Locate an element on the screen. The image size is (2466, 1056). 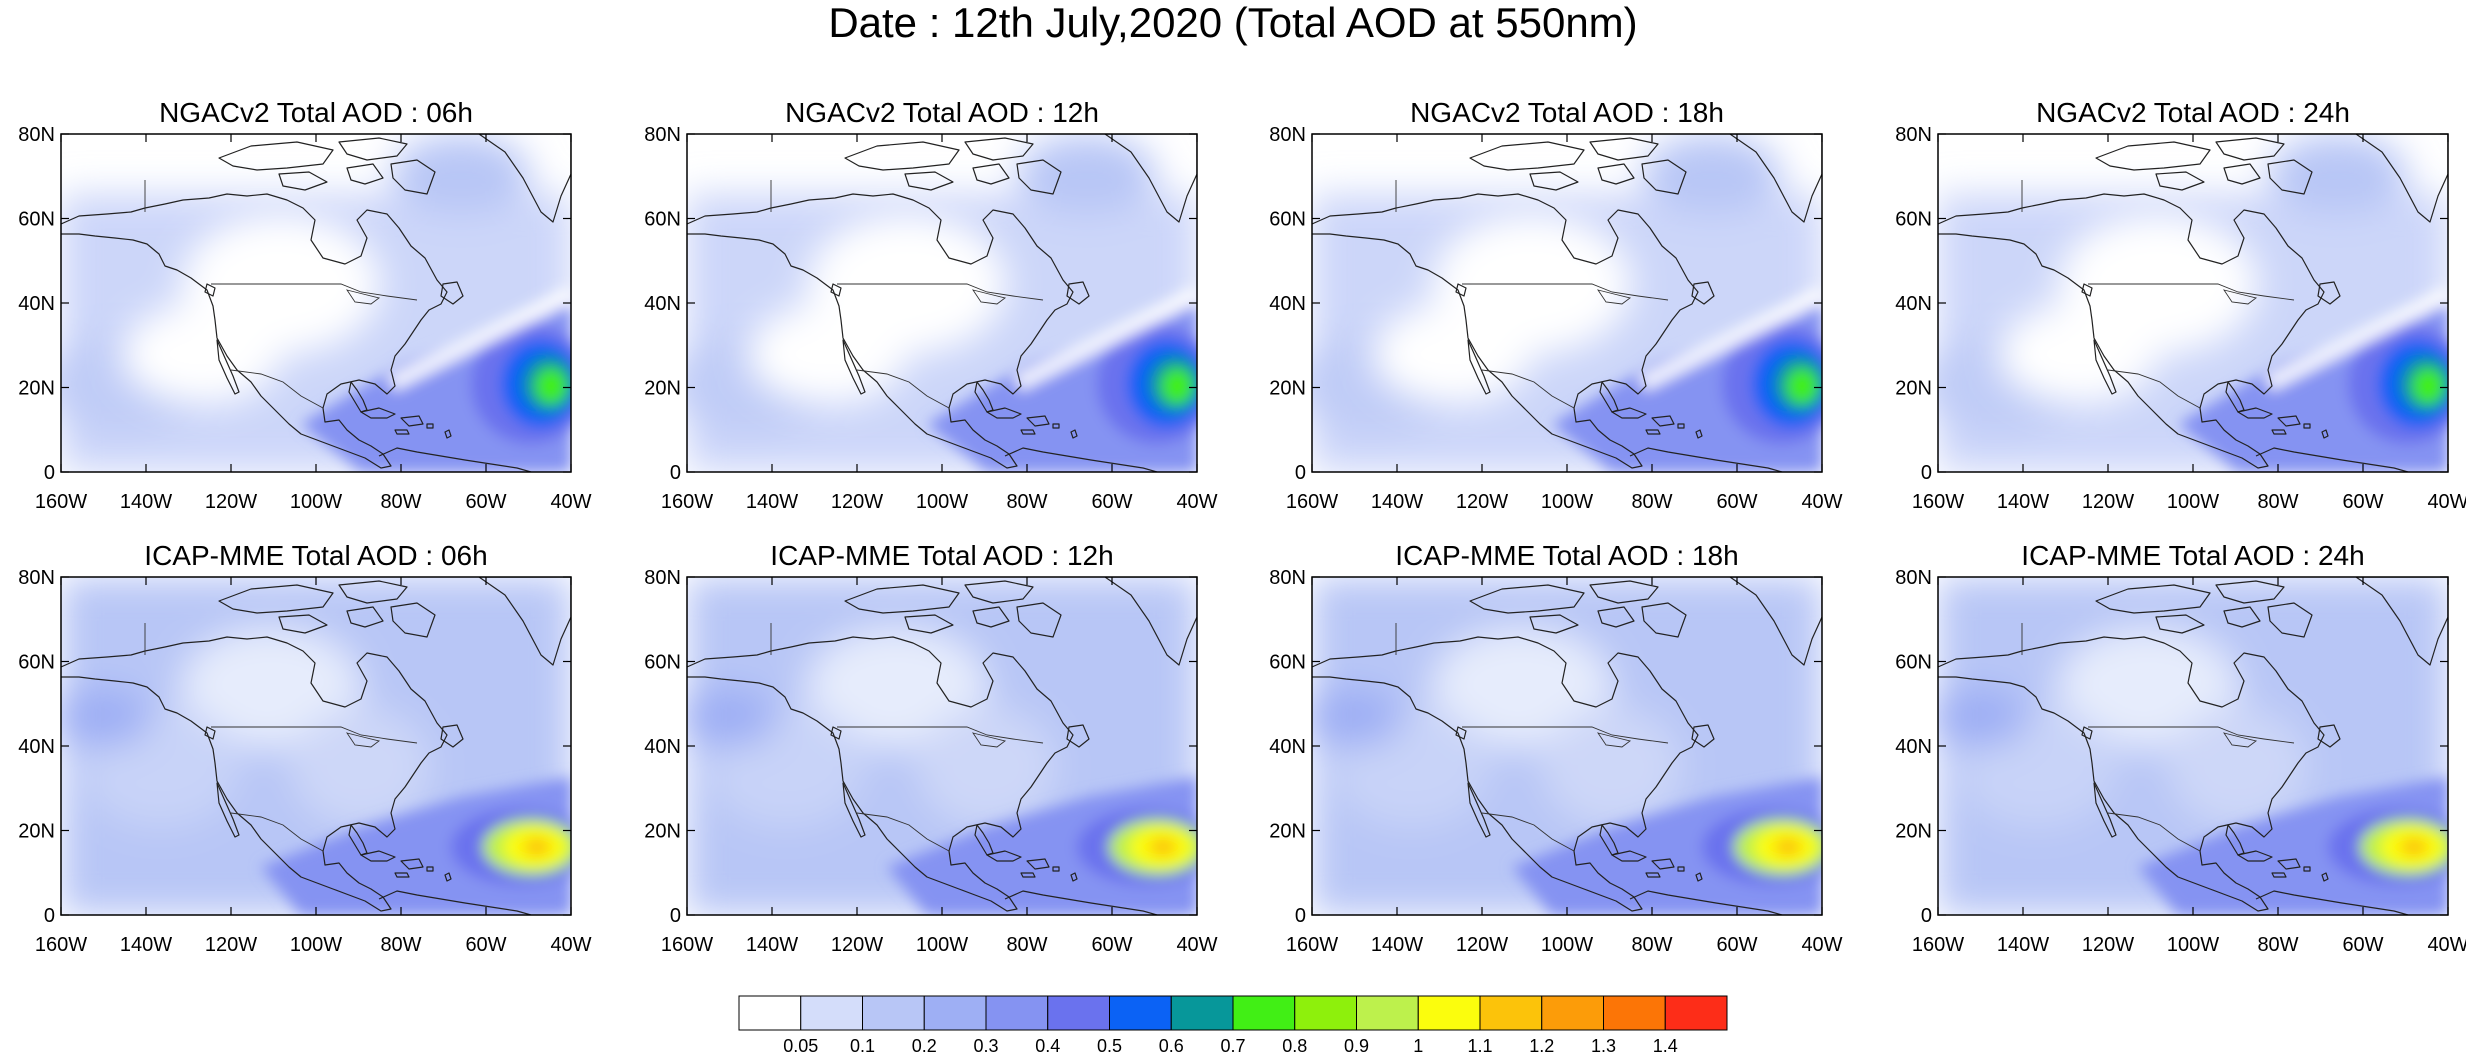
panel-title: NGACv2 Total AOD : 06h is located at coordinates (316, 112).